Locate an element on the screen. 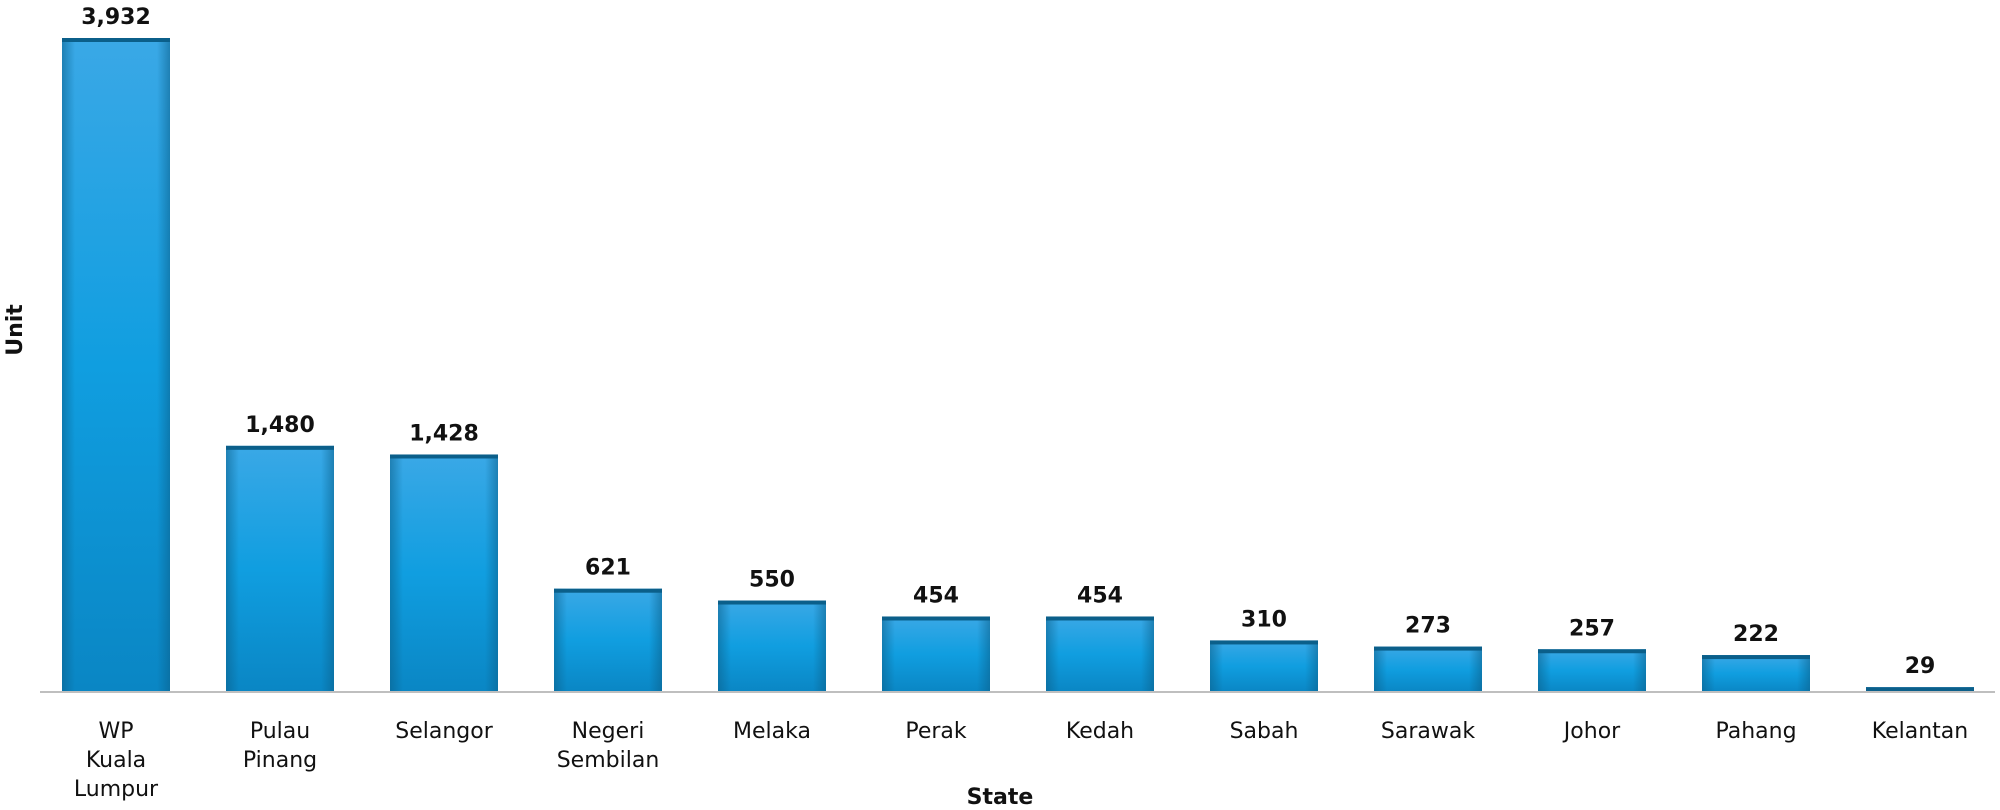 The image size is (2000, 810). x-tick-label-7: Sabah is located at coordinates (1264, 731).